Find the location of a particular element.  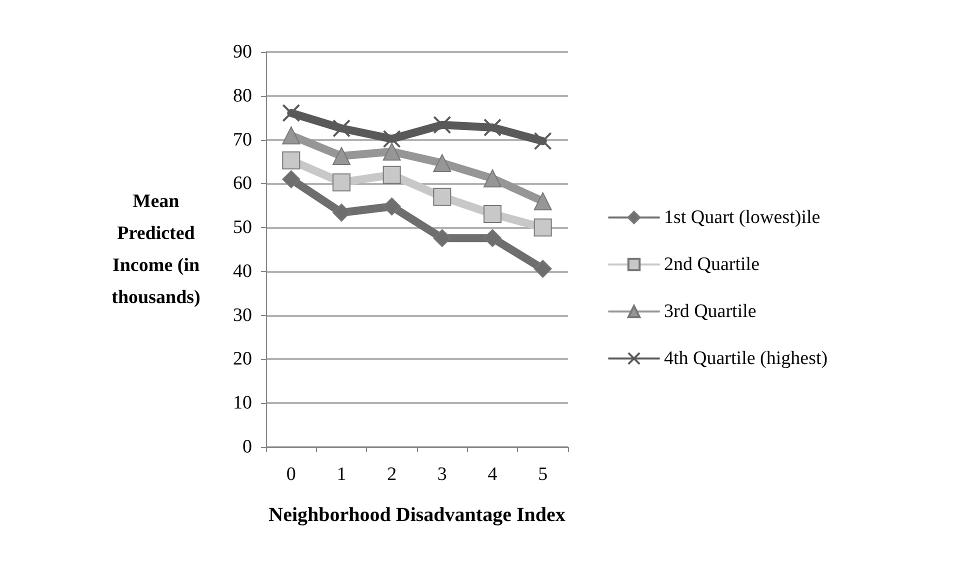

x-tick-label: 1 is located at coordinates (341, 474).